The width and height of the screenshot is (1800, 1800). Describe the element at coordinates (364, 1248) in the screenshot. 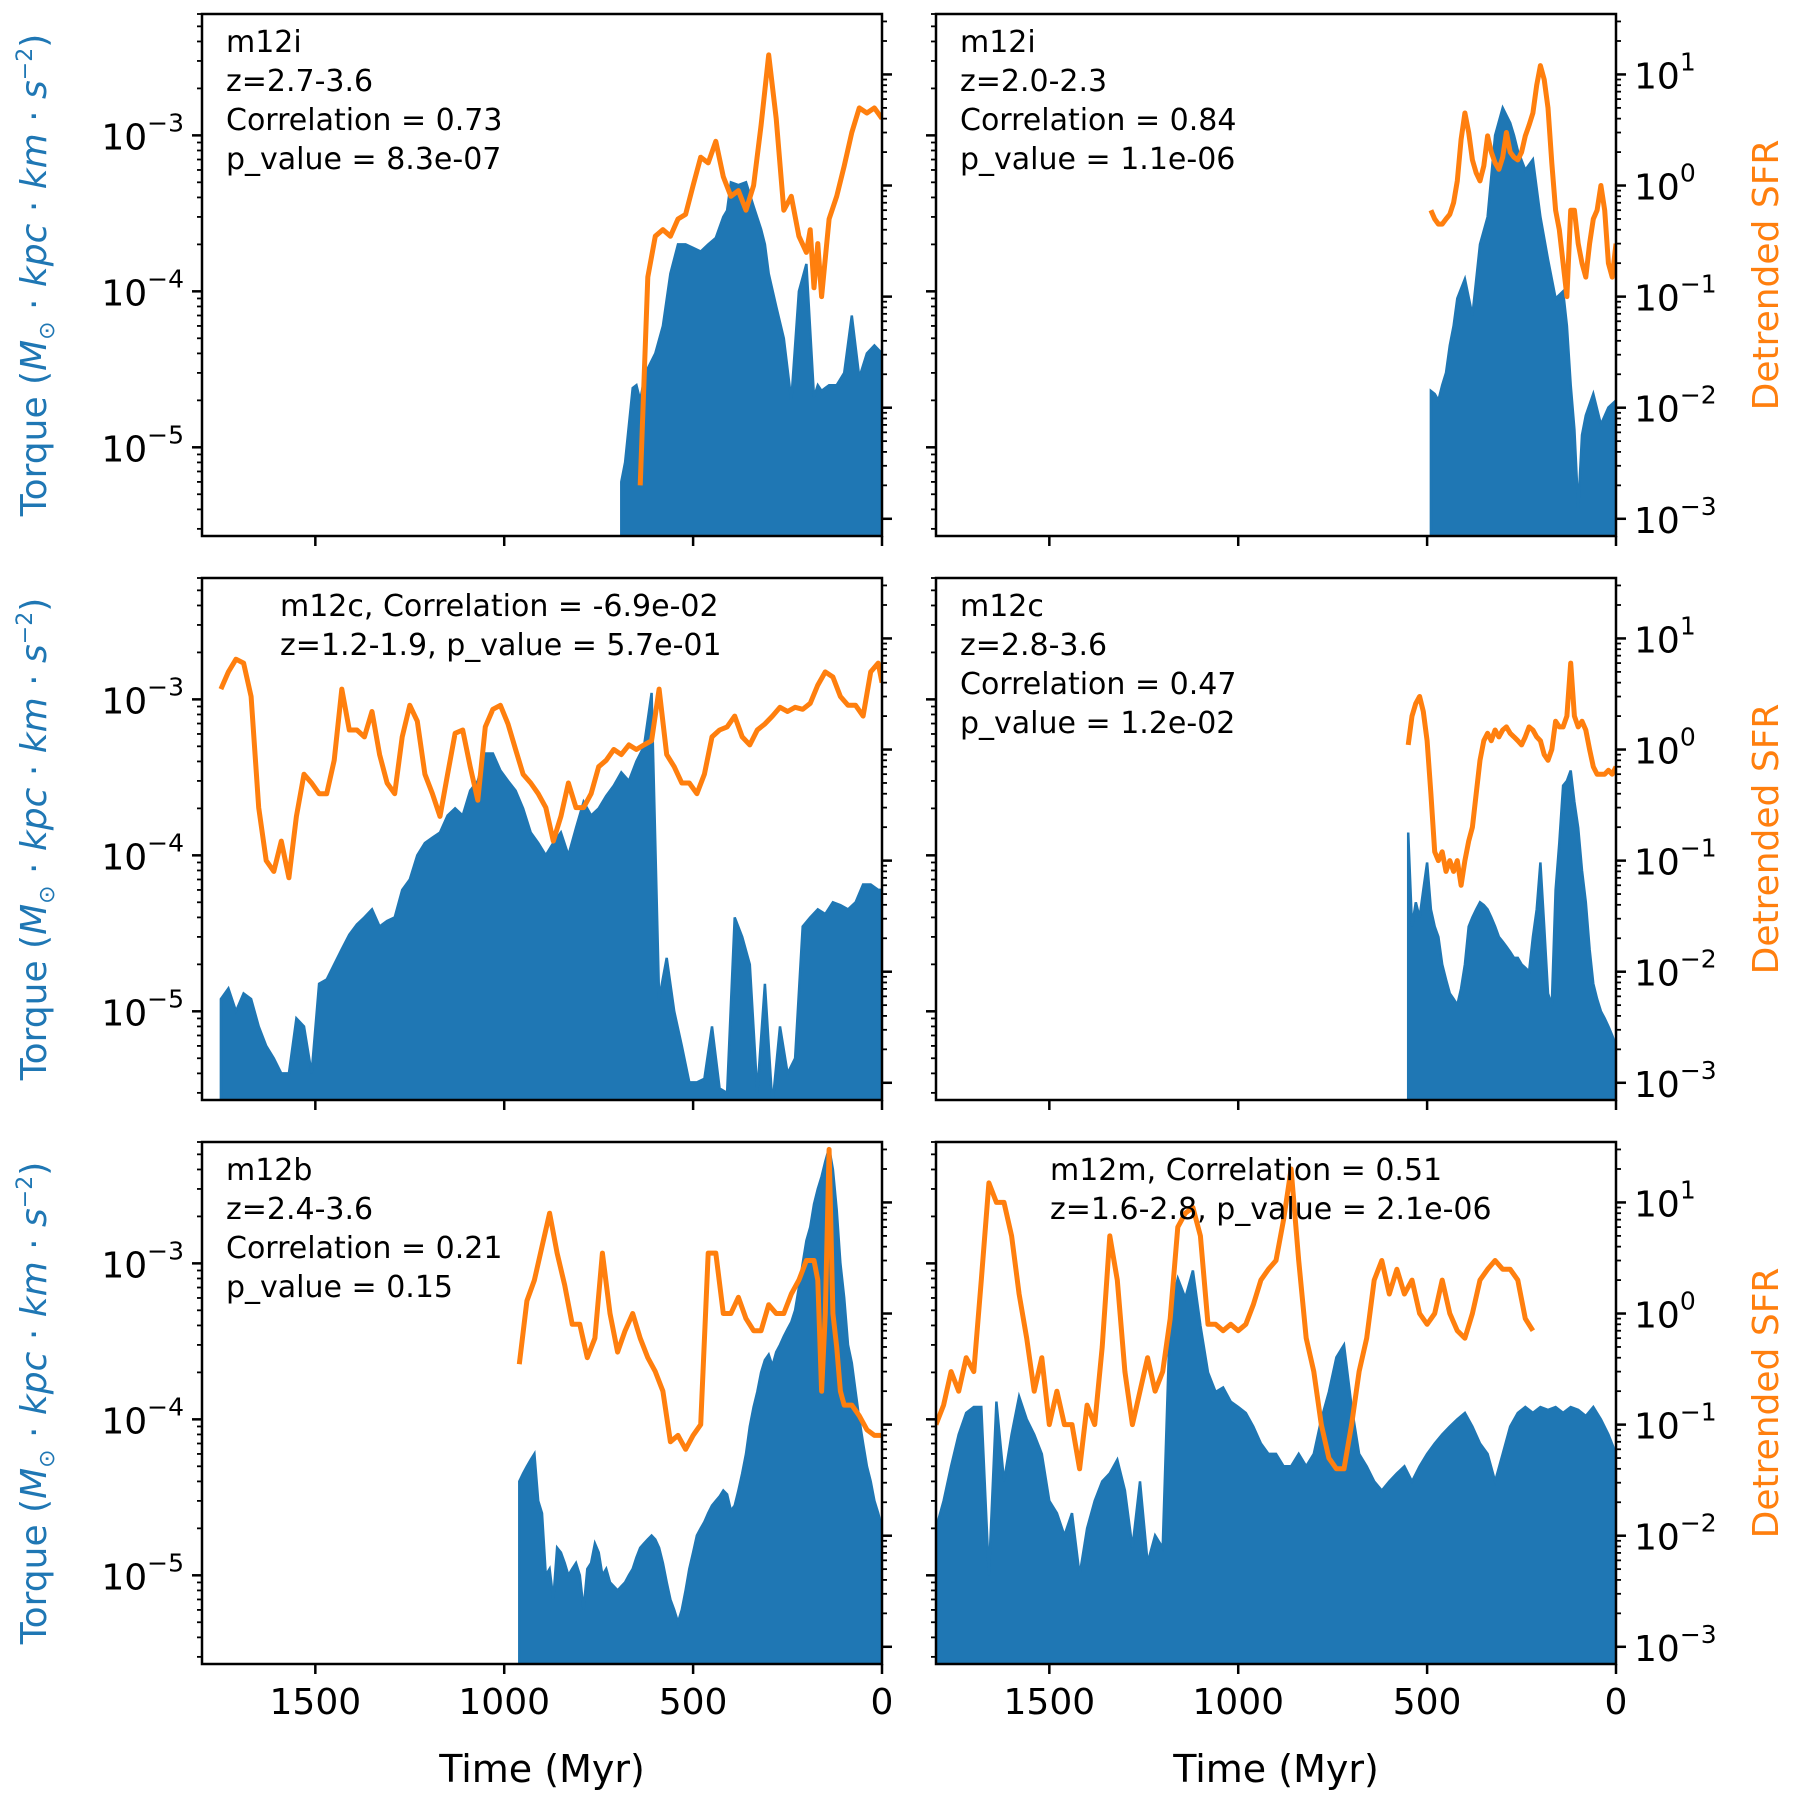

I see `annotation-line: Correlation = 0.21` at that location.